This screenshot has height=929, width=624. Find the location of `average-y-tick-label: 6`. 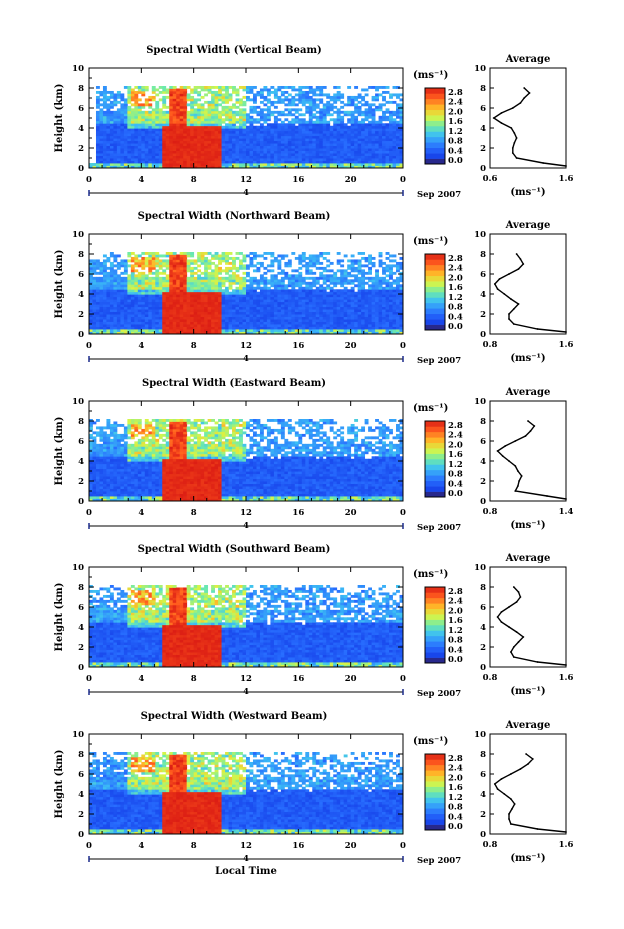

average-y-tick-label: 6 is located at coordinates (483, 109).